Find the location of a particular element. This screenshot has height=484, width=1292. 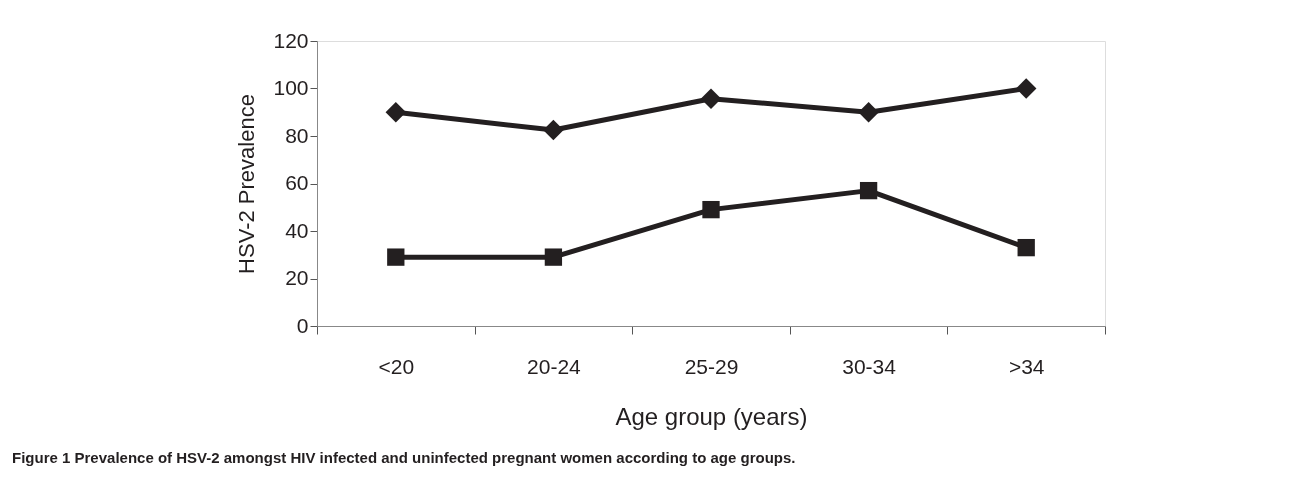

y-axis-title: HSV-2 Prevalence is located at coordinates (247, 184).